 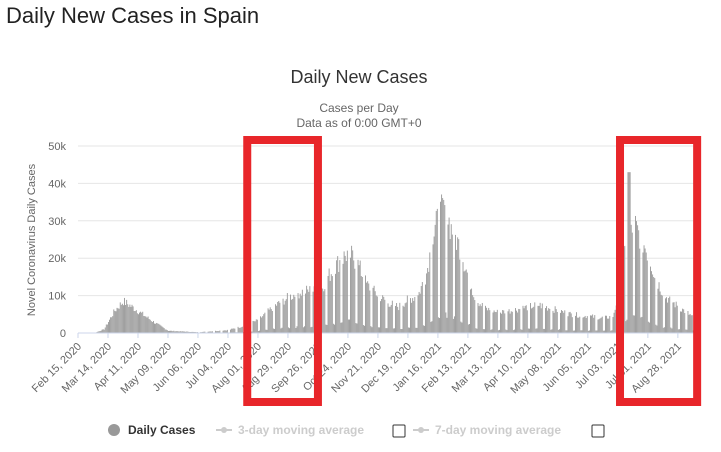 What do you see at coordinates (399, 431) in the screenshot?
I see `checkbox-3-day` at bounding box center [399, 431].